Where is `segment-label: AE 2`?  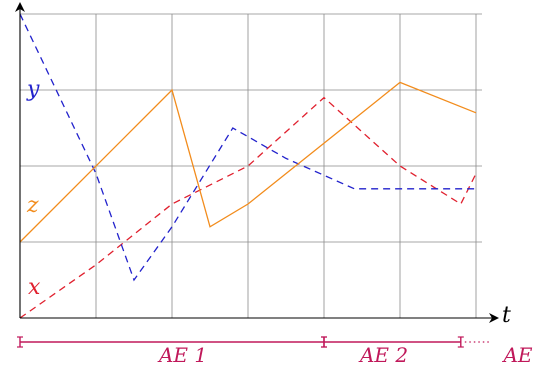 segment-label: AE 2 is located at coordinates (383, 355).